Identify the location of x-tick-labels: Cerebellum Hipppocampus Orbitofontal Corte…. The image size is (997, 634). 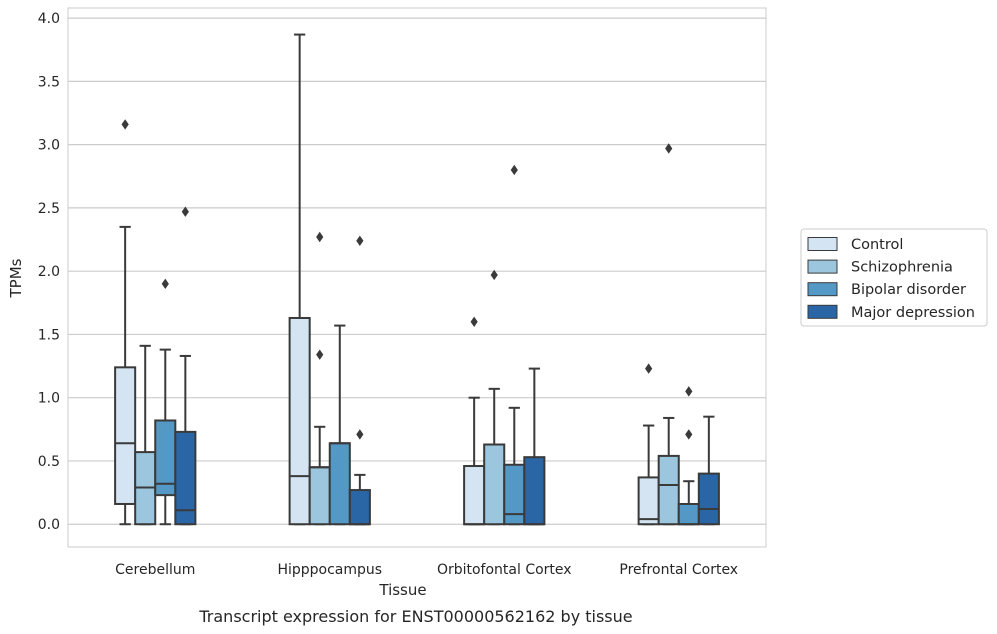
(426, 570).